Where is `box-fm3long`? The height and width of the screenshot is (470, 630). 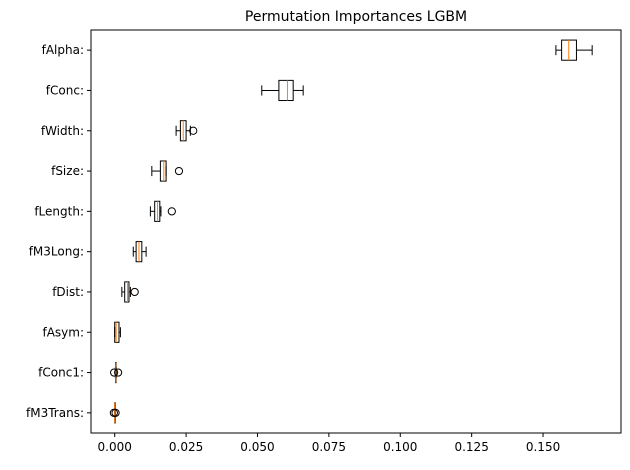
box-fm3long is located at coordinates (139, 252).